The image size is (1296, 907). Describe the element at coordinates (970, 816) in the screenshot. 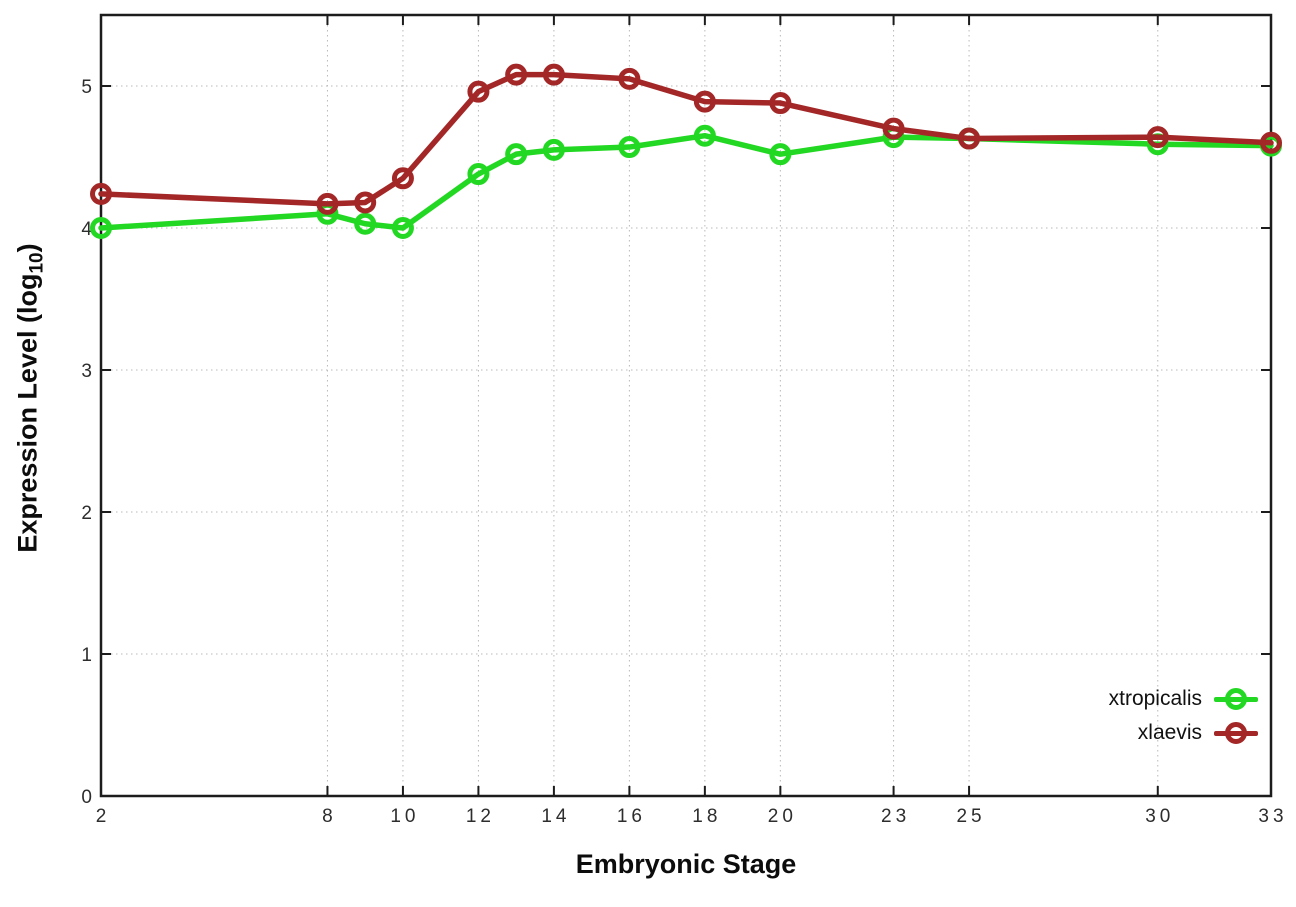

I see `x-tick-label: 25` at that location.